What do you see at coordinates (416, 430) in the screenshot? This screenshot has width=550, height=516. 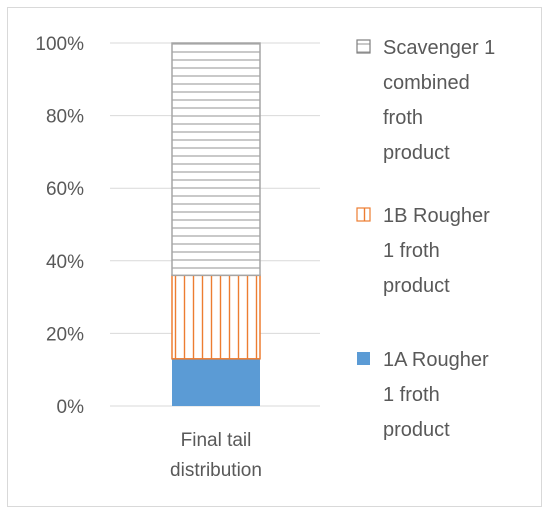 I see `legend-1a-rougher-label: product` at bounding box center [416, 430].